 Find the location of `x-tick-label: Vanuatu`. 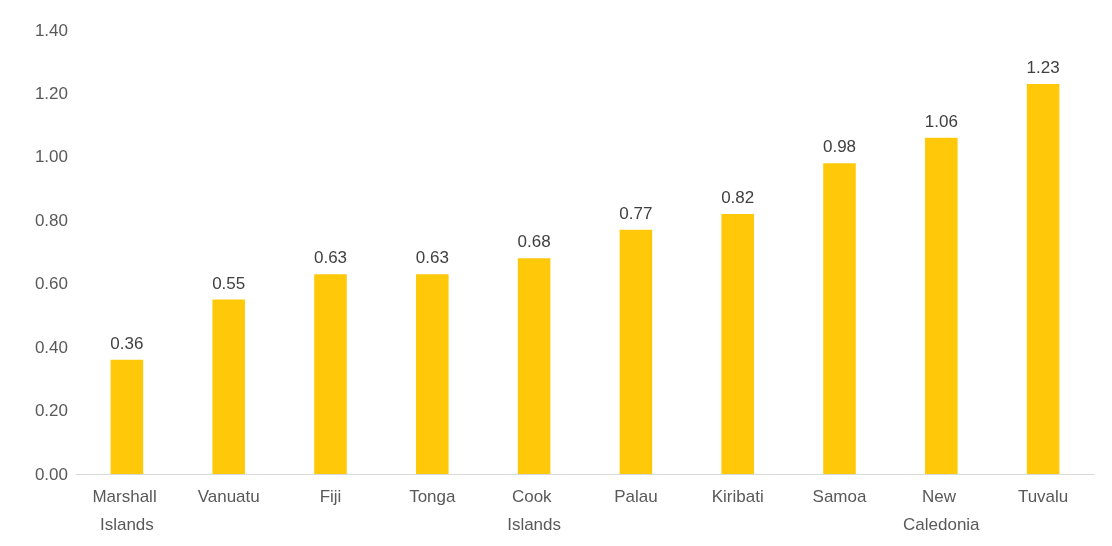

x-tick-label: Vanuatu is located at coordinates (228, 496).